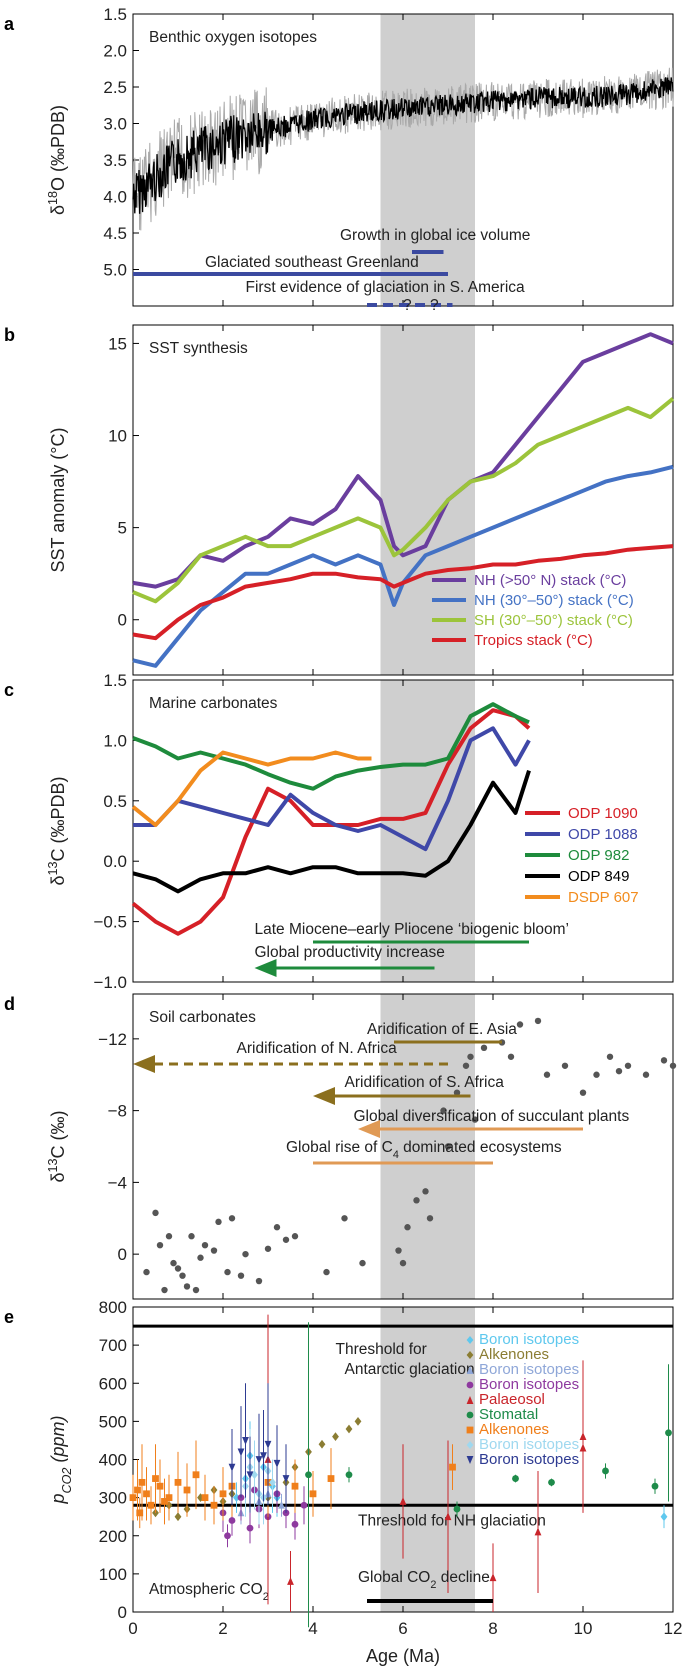 Image resolution: width=685 pixels, height=1677 pixels. I want to click on panel-letter: b, so click(9, 335).